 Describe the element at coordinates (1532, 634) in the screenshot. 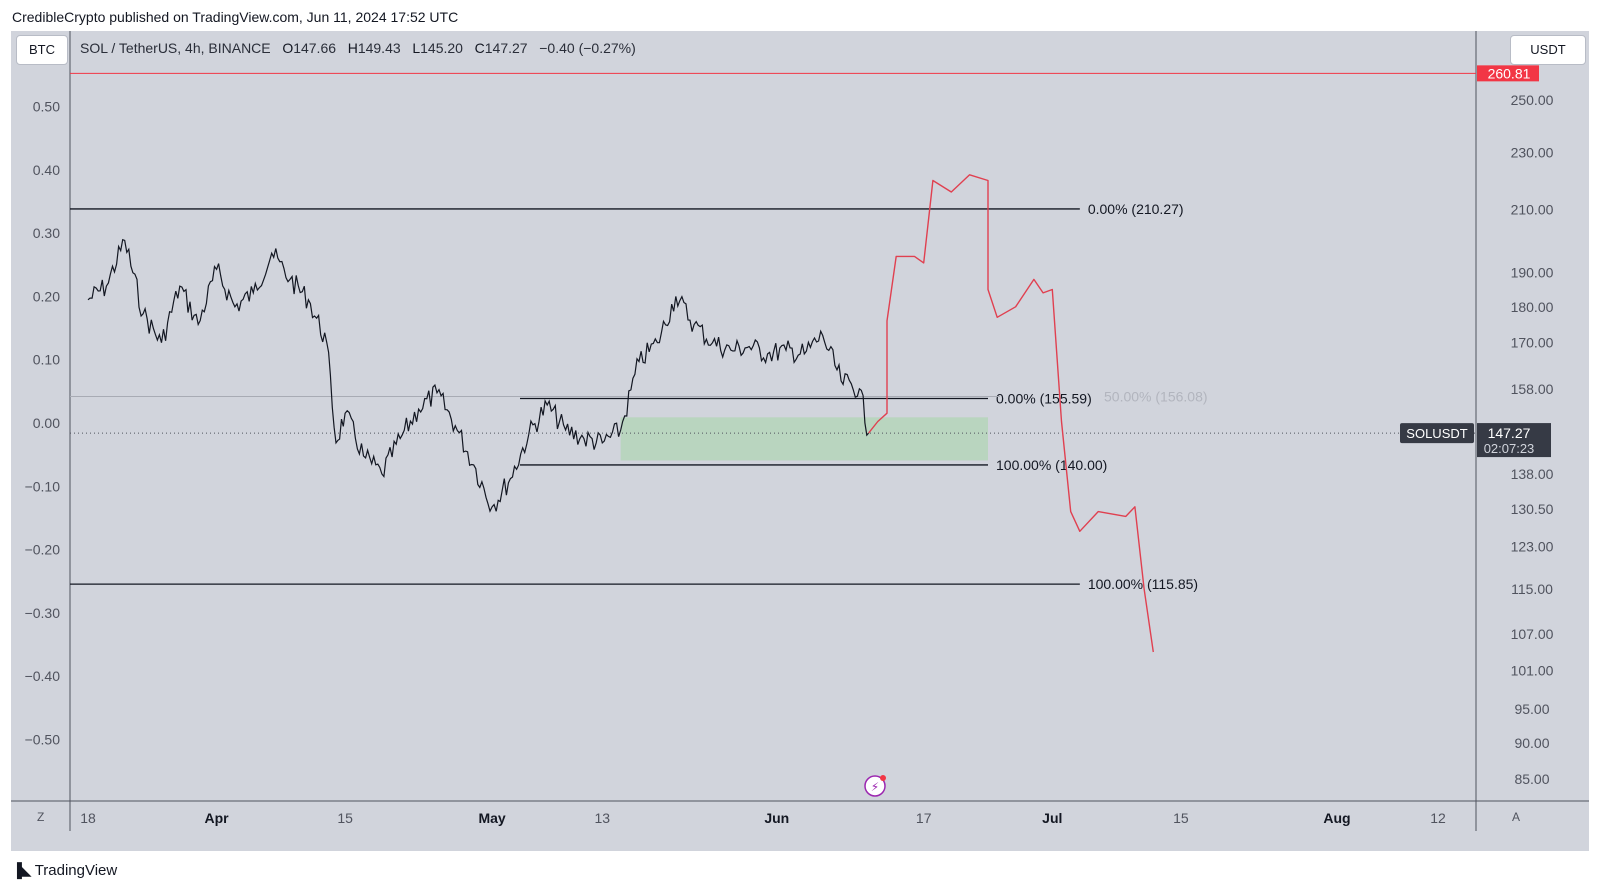

I see `right-axis-tick: 107.00` at that location.